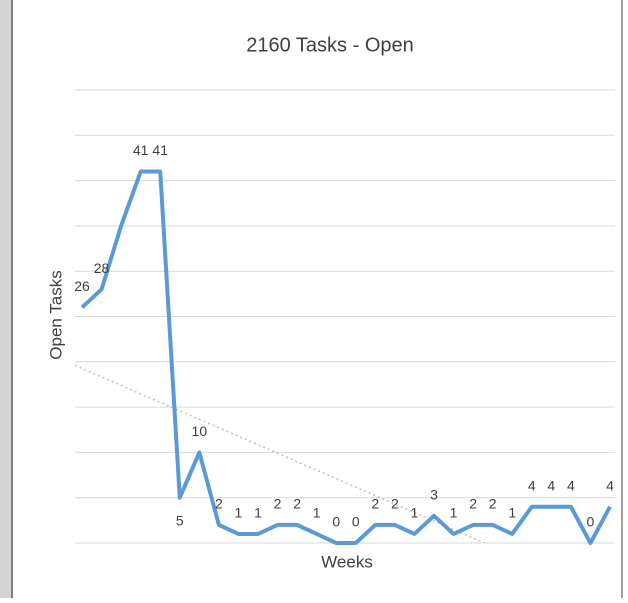 This screenshot has width=628, height=603. Describe the element at coordinates (434, 495) in the screenshot. I see `data-label: 3` at that location.